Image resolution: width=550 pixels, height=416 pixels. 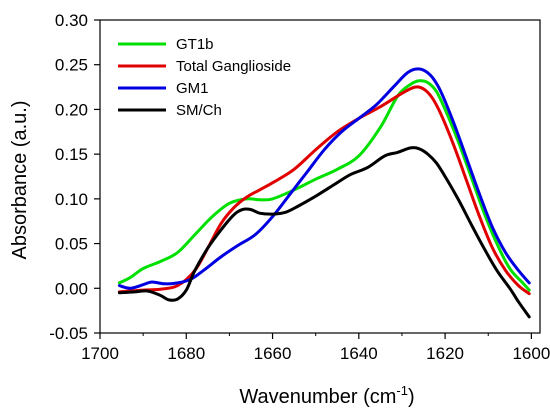 What do you see at coordinates (186, 353) in the screenshot?
I see `x-tick-label: 1680` at bounding box center [186, 353].